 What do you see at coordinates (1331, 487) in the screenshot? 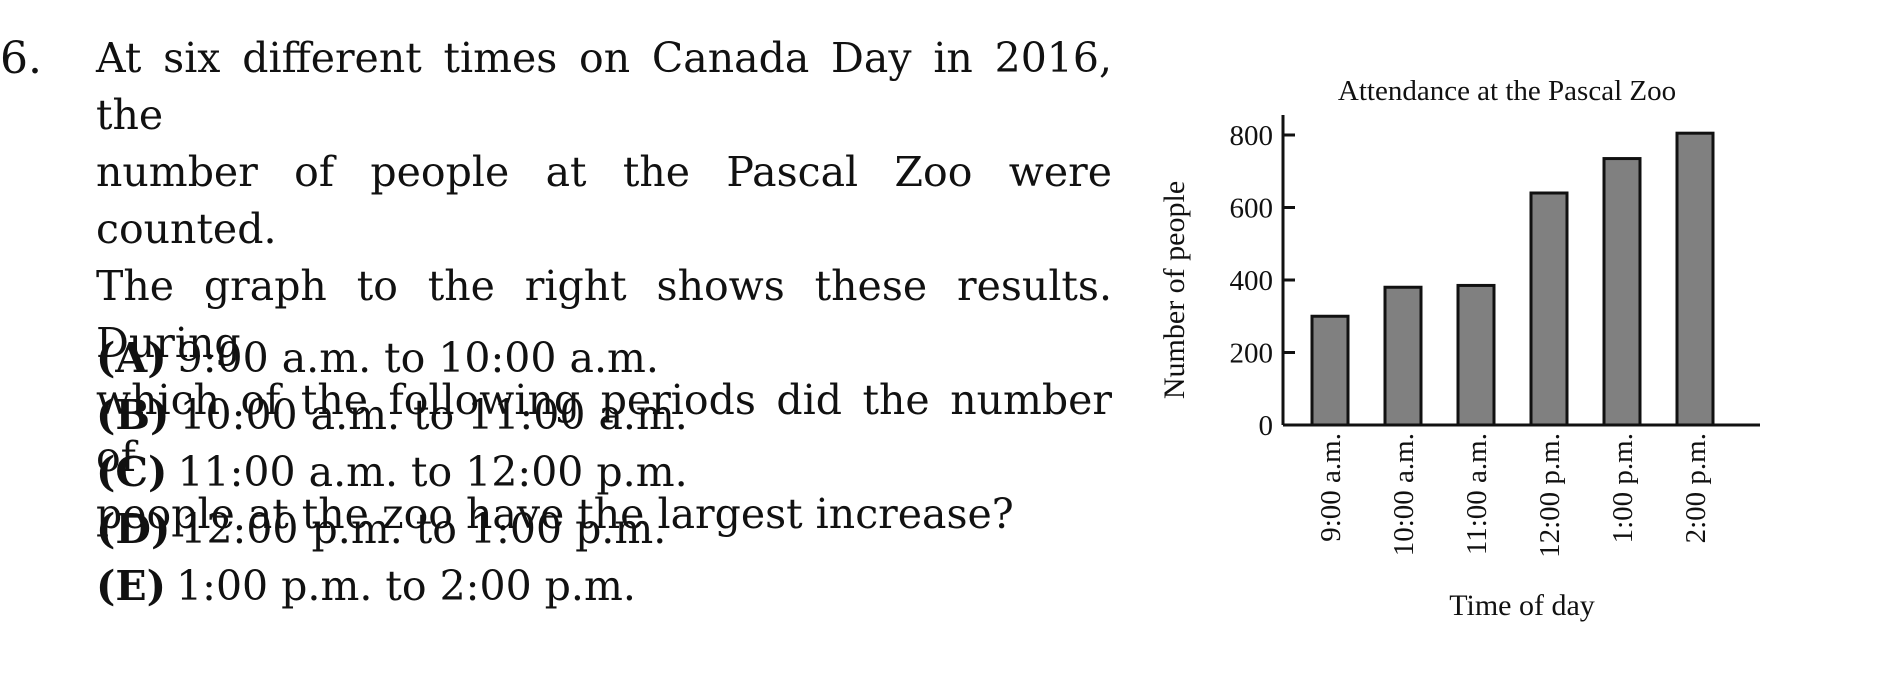
I see `x-tick-label: 9:00 a.m.` at bounding box center [1331, 487].